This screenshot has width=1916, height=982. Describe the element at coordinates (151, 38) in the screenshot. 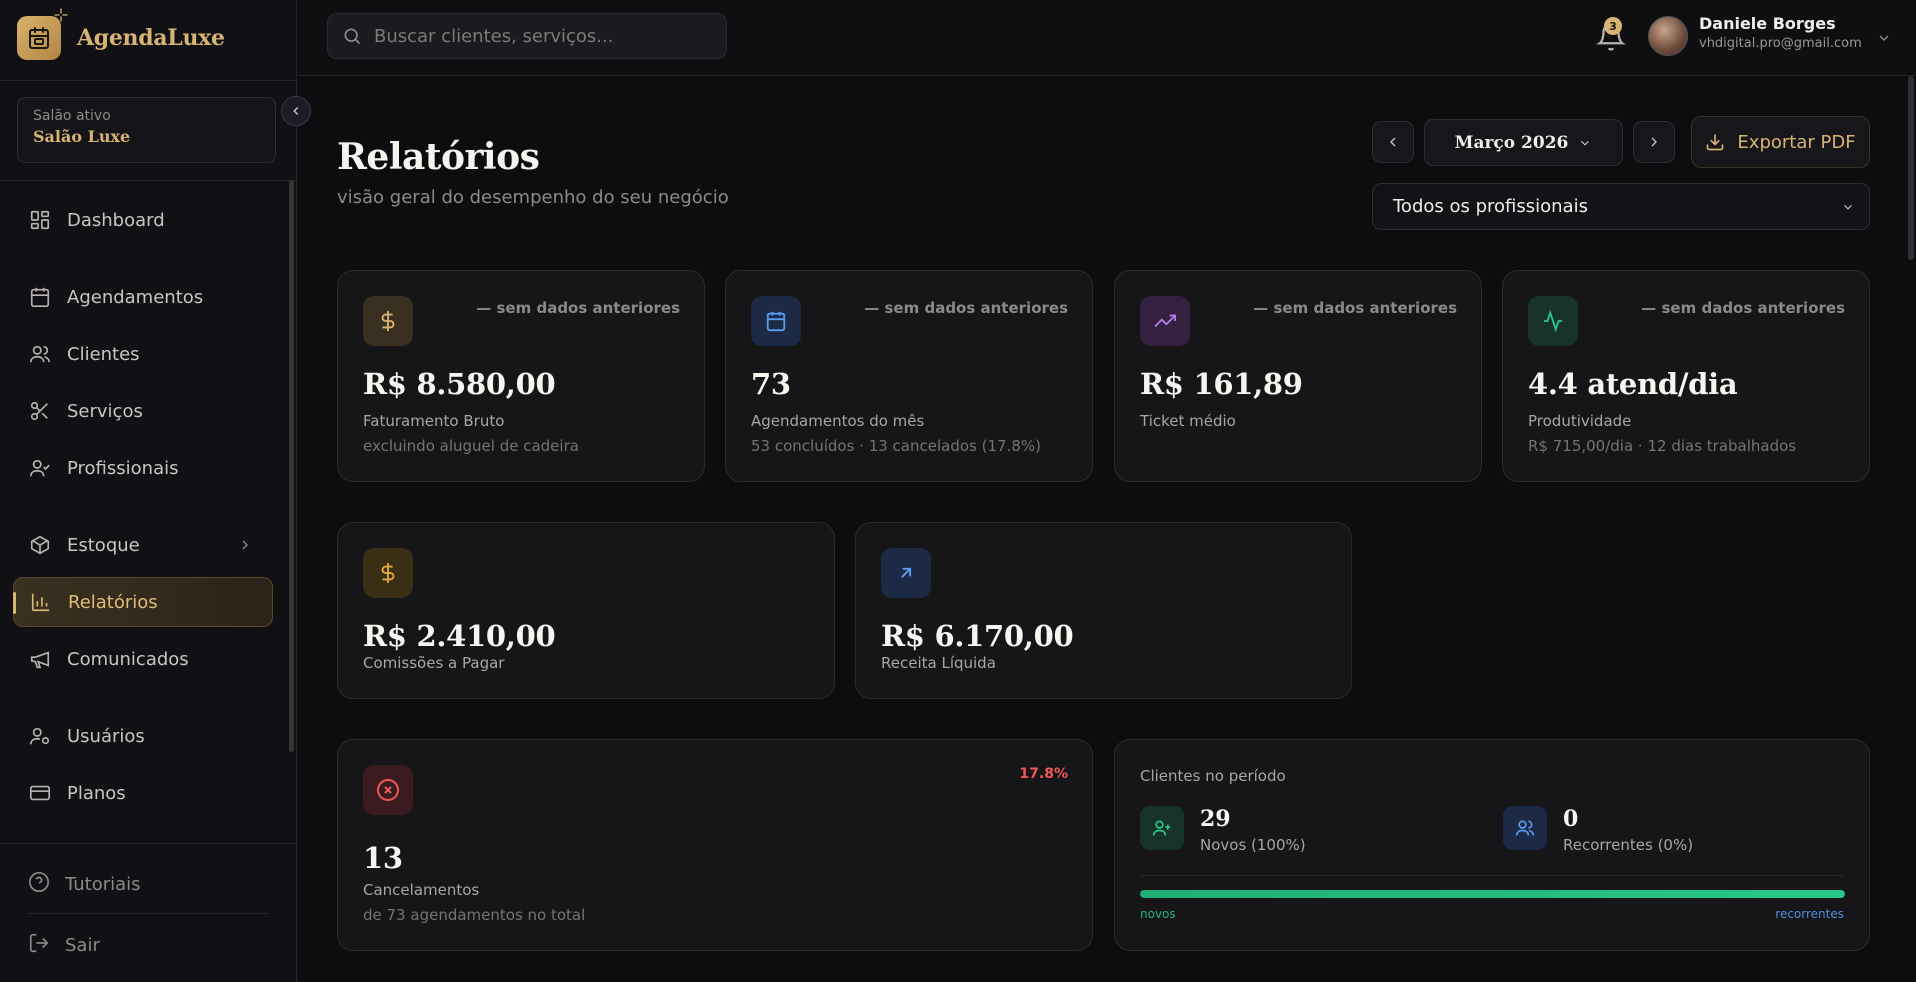

I see `app-name: AgendaLuxe` at that location.